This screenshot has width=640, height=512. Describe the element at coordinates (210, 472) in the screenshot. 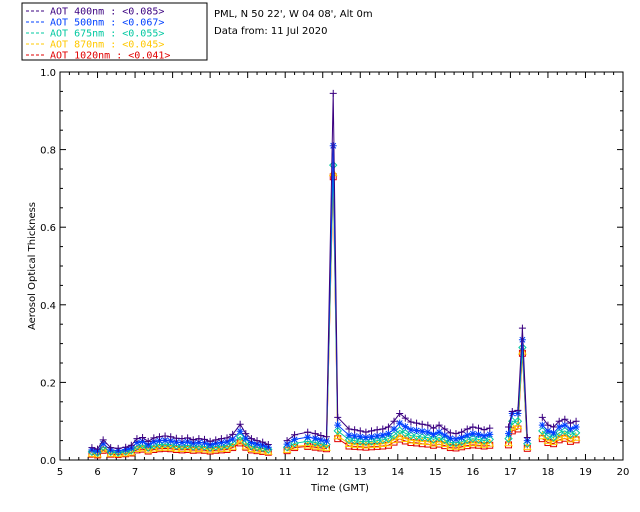

I see `x-tick-label: 9` at that location.